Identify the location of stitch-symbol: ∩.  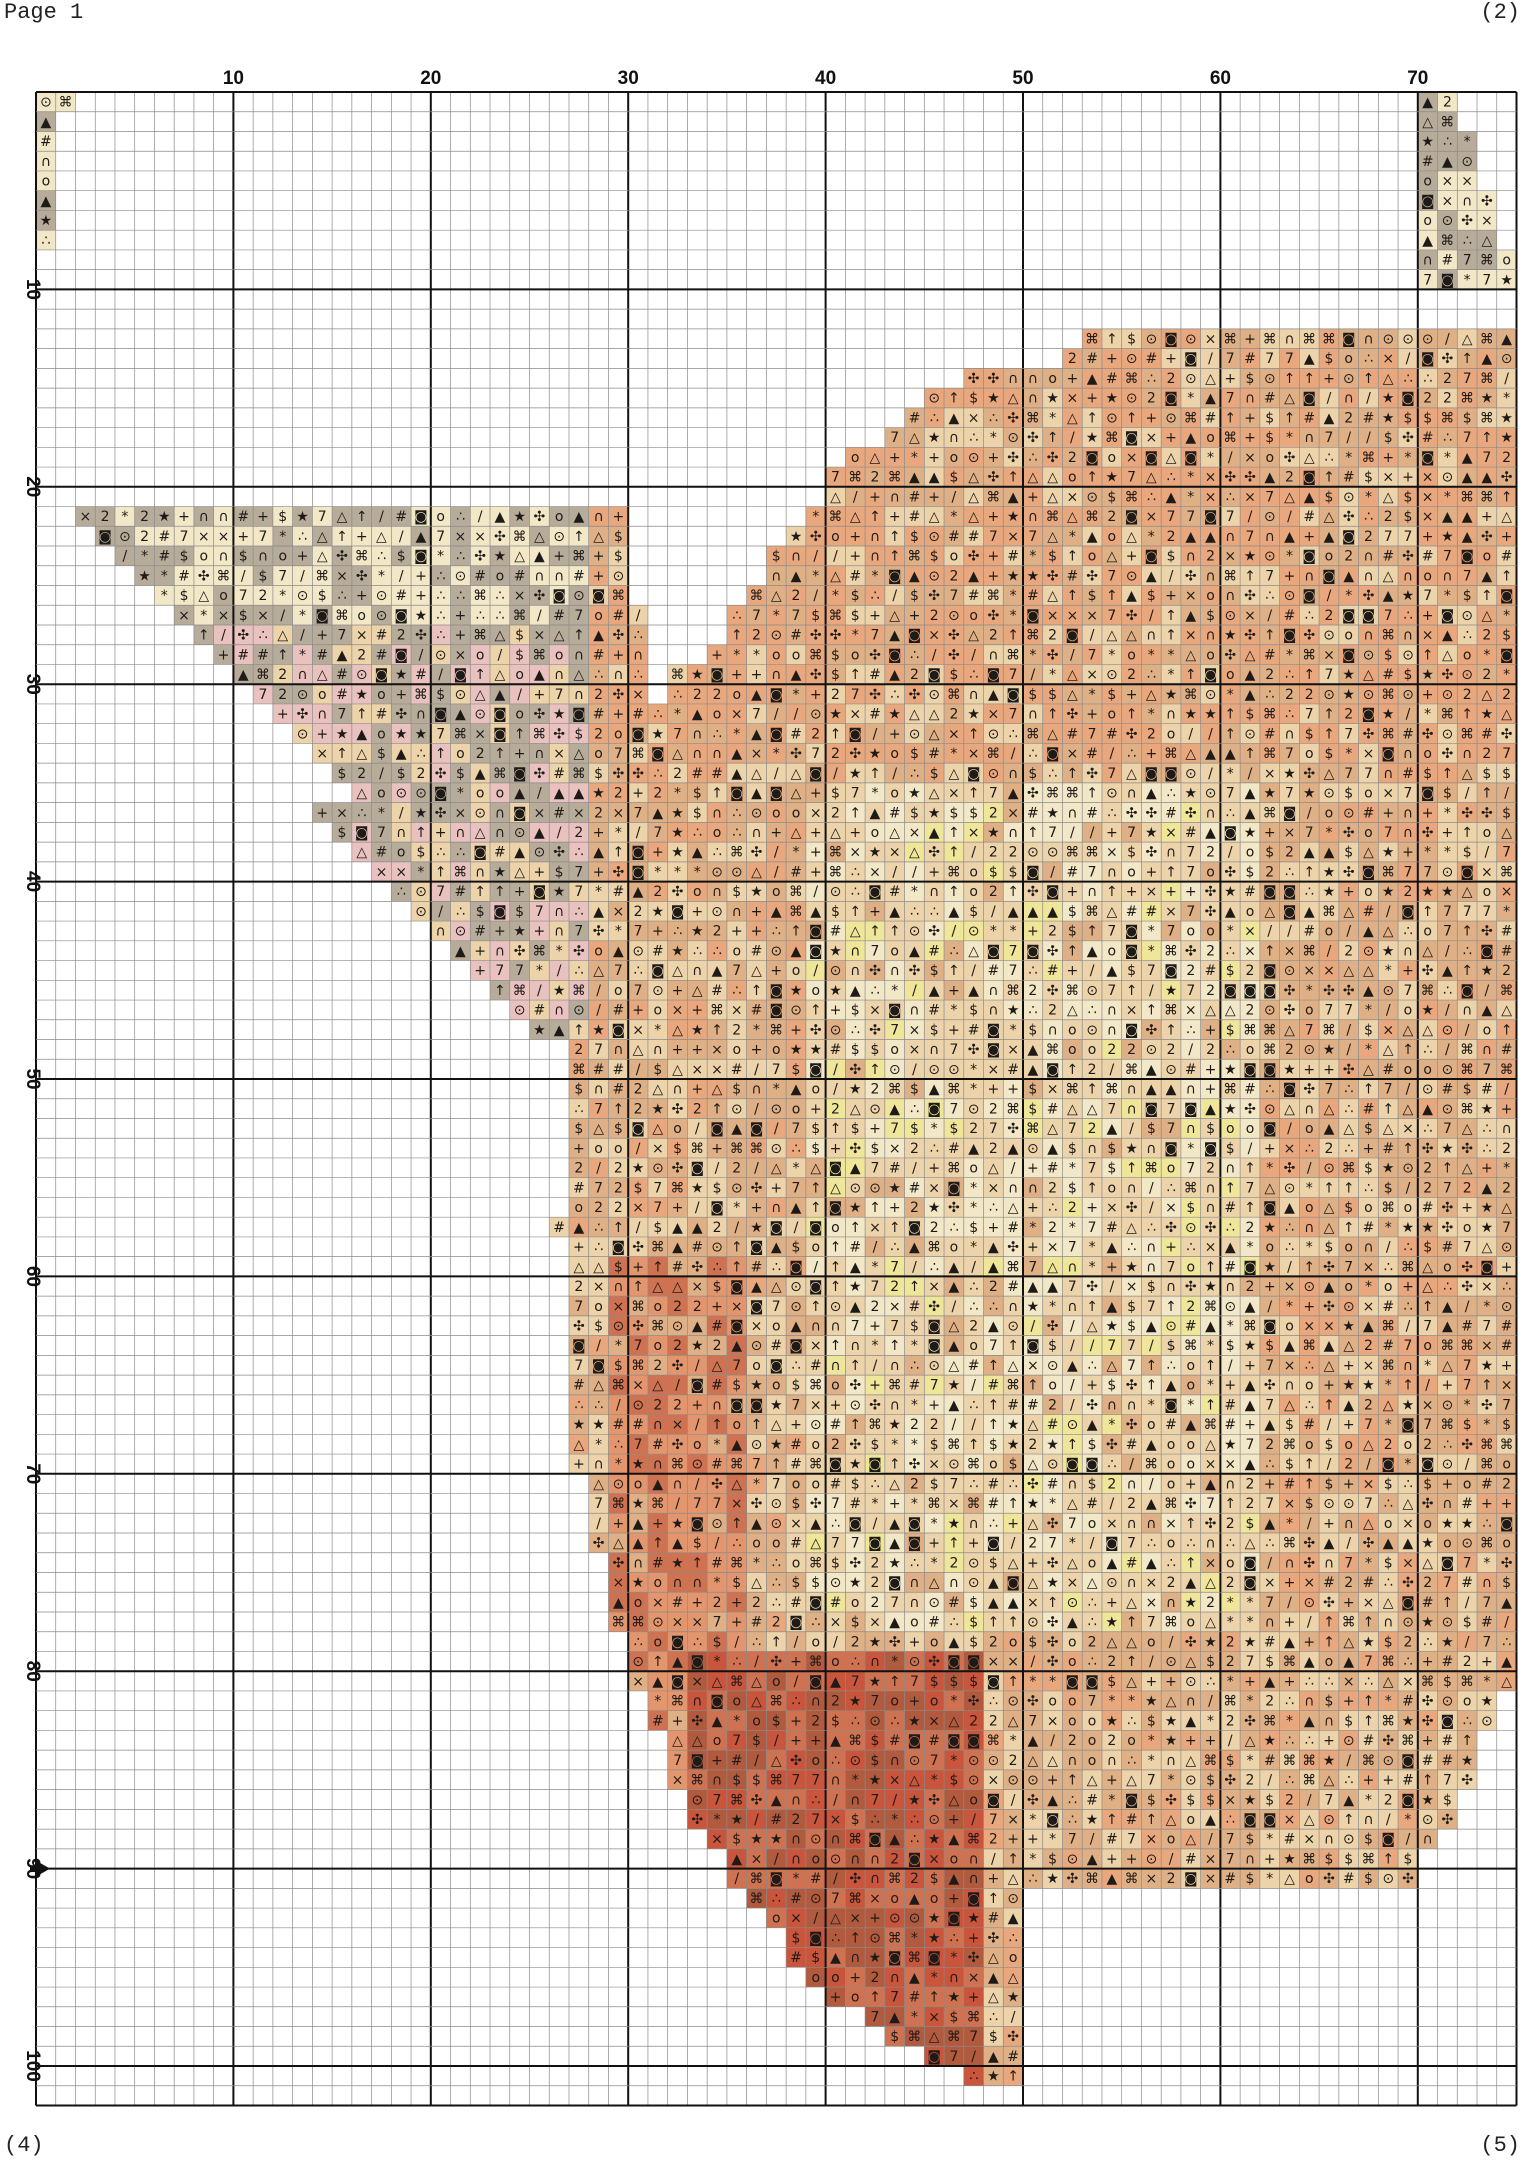
(1368, 1248).